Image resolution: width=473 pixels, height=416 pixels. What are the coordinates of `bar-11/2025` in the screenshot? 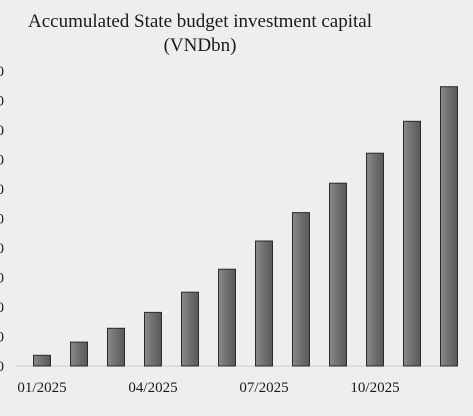 It's located at (412, 243).